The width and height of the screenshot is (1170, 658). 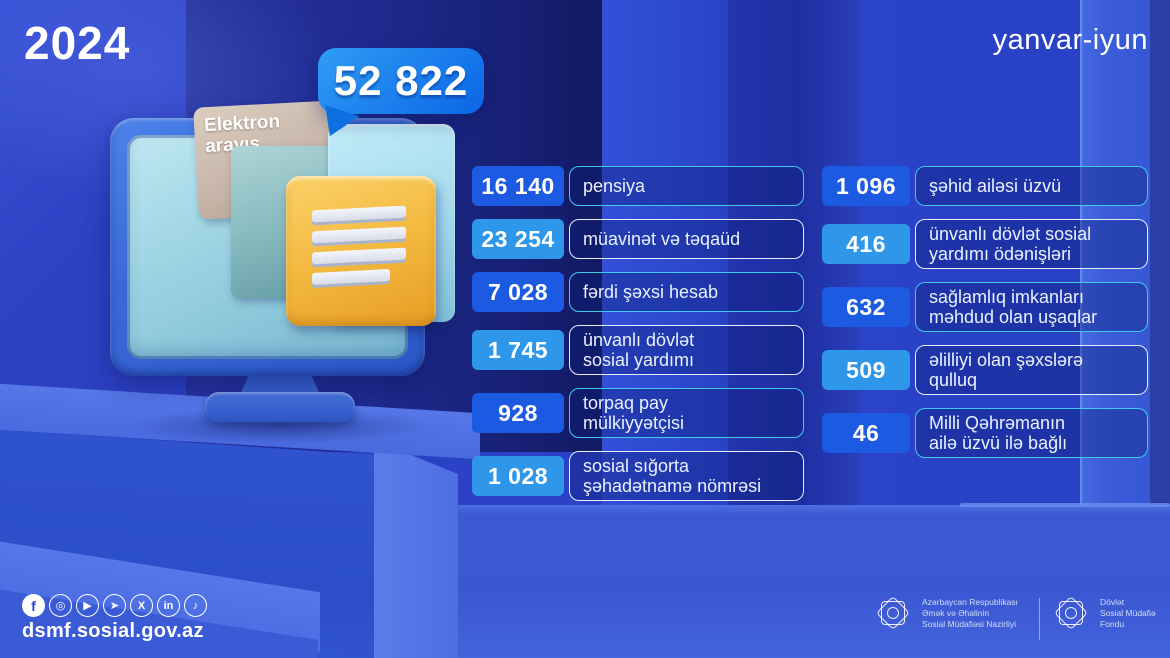 What do you see at coordinates (60, 605) in the screenshot?
I see `instagram-icon: ◎` at bounding box center [60, 605].